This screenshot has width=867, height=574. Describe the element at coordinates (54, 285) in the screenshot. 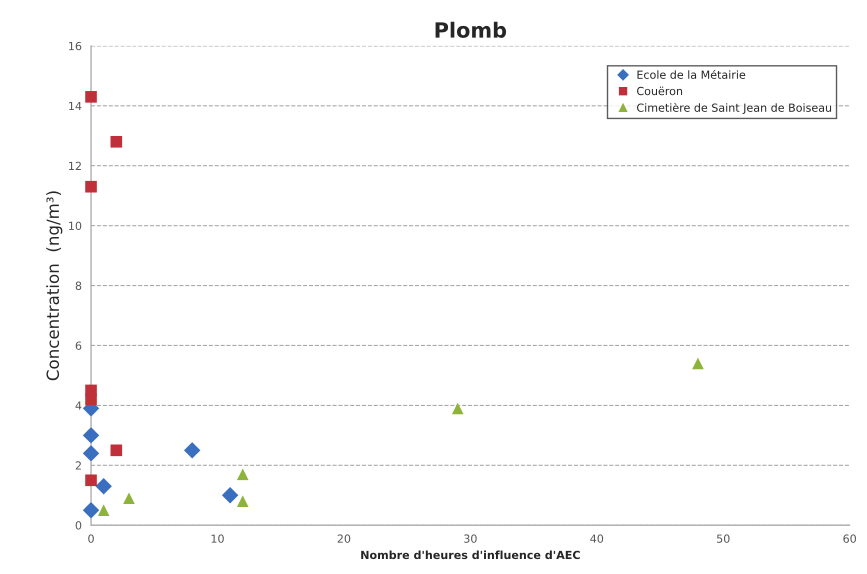

I see `y-axis-title: Concentration (ng/m³)` at that location.